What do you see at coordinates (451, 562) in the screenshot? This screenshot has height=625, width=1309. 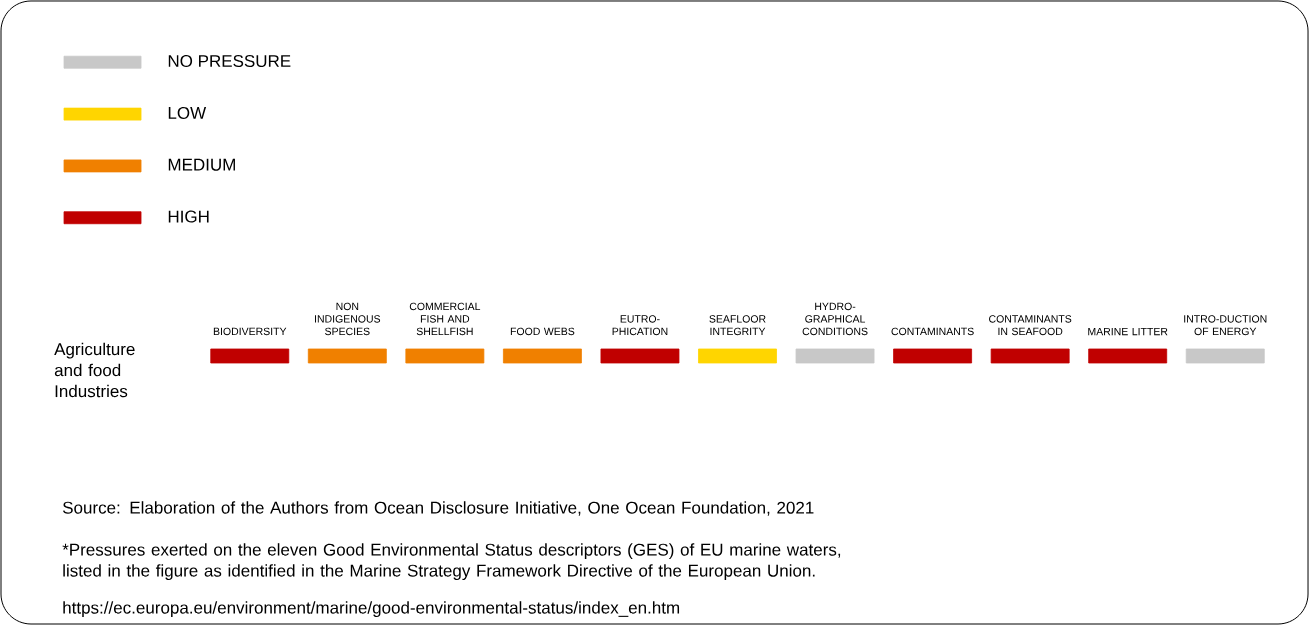 I see `text: *Pressures exerted on the eleven Good Environmental Status descriptors (GES) of EU marine waters, listed in the figure as identified in the Marine Strategy Framework Directive of the European Union.` at bounding box center [451, 562].